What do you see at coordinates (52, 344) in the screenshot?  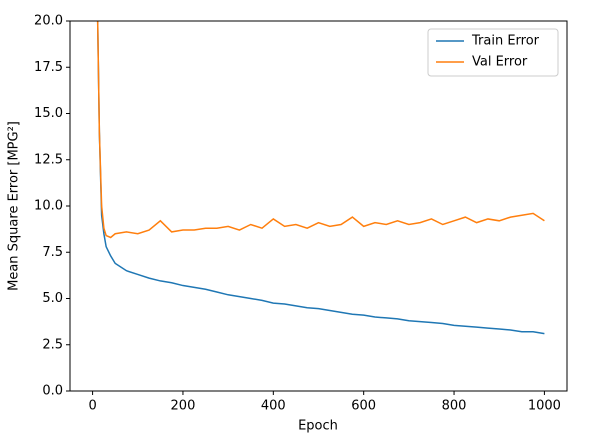 I see `y-tick-label: 2.5` at bounding box center [52, 344].